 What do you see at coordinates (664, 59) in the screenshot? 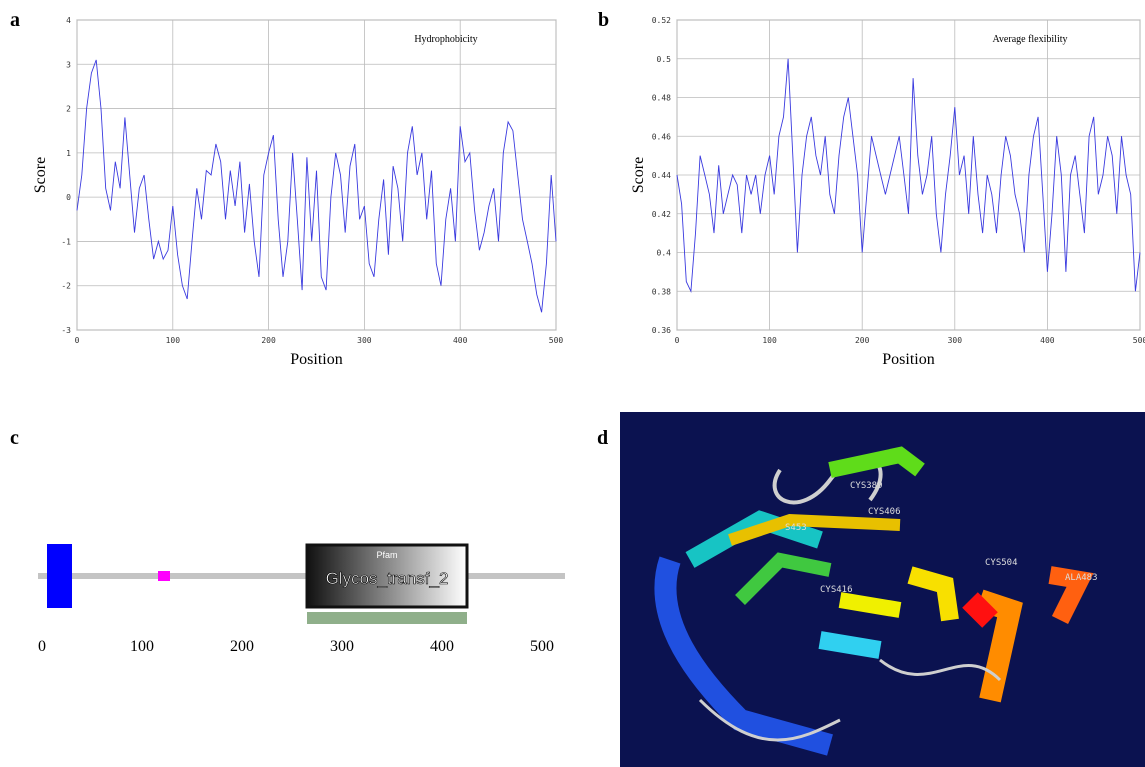
I see `y-tick-label: 0.5` at bounding box center [664, 59].